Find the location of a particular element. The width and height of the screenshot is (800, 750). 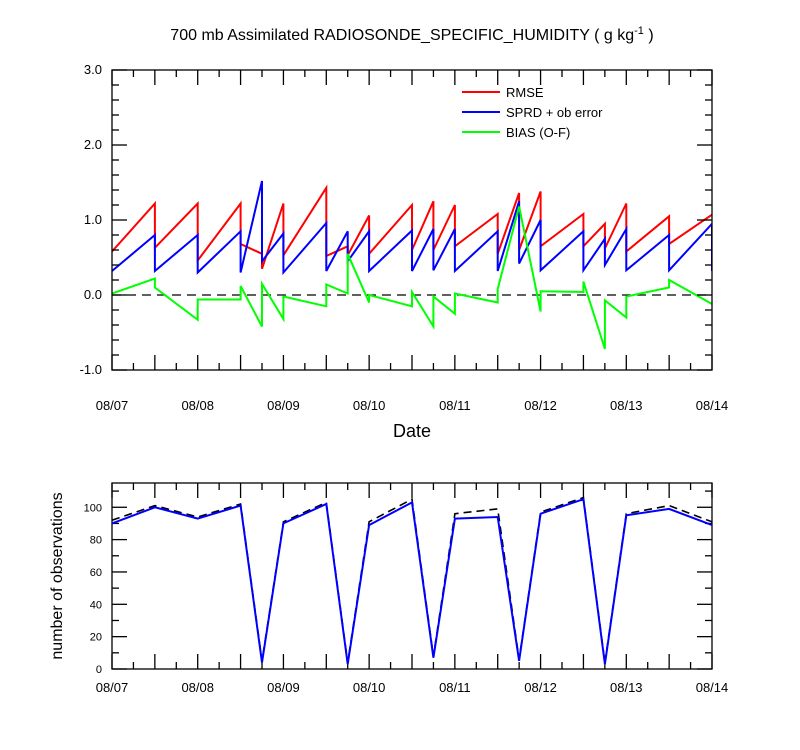

bottom-x-tick-label: 08/14 is located at coordinates (712, 687).